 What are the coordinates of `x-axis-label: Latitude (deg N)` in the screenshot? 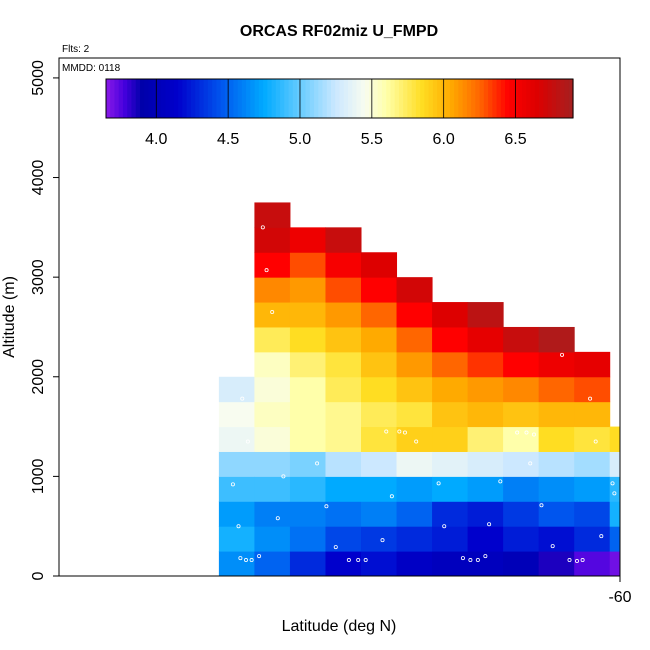 It's located at (339, 626).